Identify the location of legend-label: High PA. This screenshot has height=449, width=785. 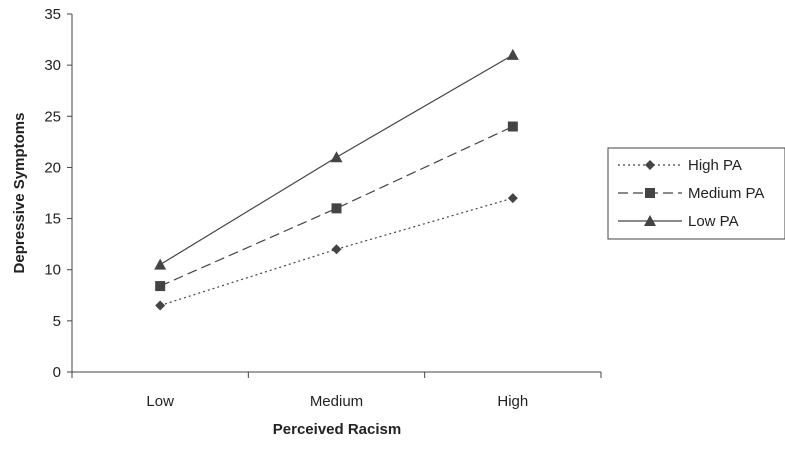
(715, 165).